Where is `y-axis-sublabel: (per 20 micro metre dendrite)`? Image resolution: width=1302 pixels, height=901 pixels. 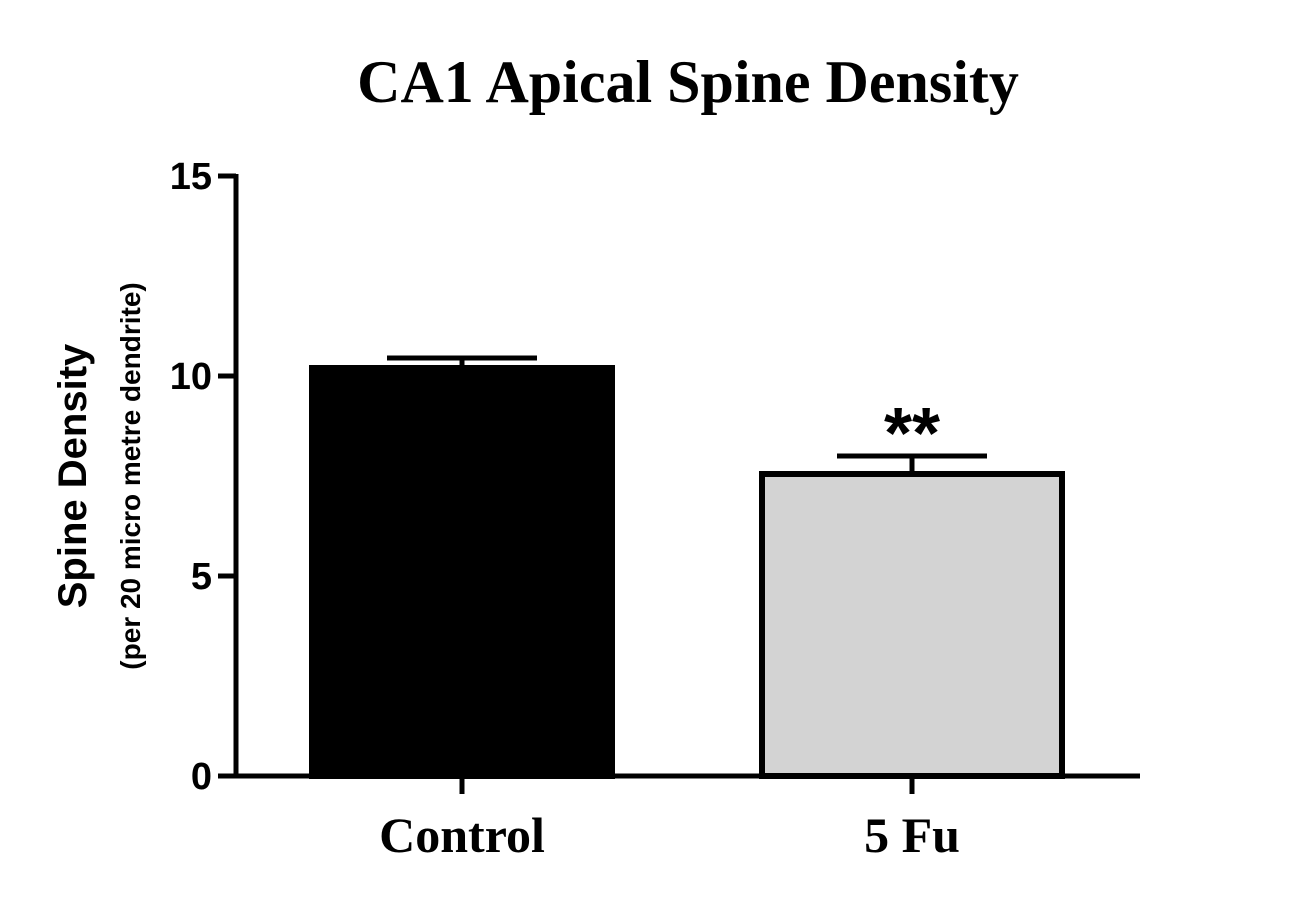
y-axis-sublabel: (per 20 micro metre dendrite) is located at coordinates (130, 475).